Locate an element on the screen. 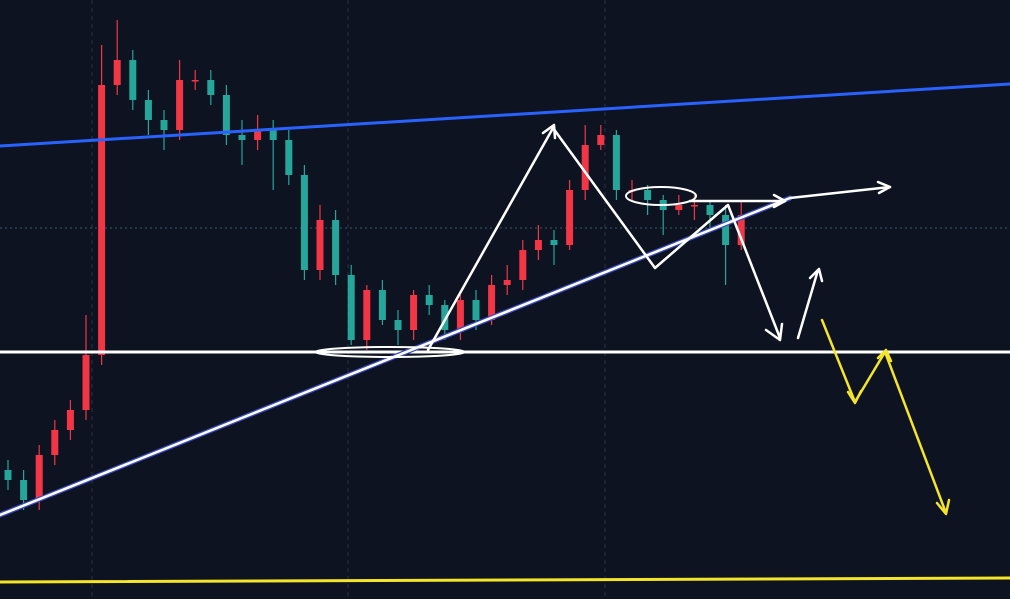 The image size is (1010, 599). resistance-line is located at coordinates (505, 115).